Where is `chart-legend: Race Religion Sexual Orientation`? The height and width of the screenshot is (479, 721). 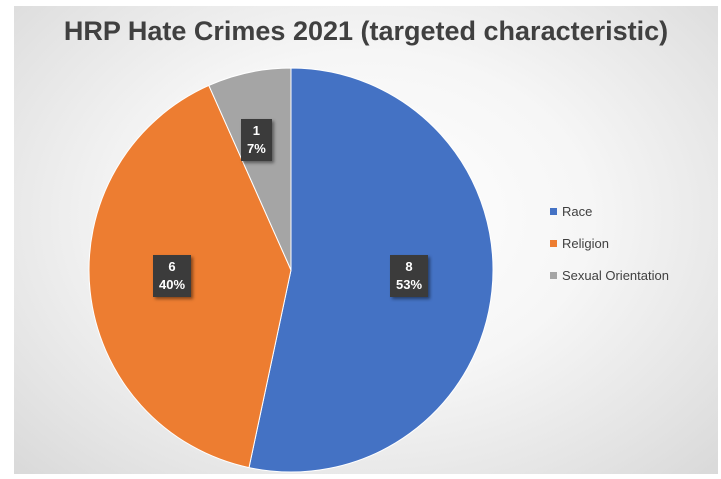
chart-legend: Race Religion Sexual Orientation is located at coordinates (609, 250).